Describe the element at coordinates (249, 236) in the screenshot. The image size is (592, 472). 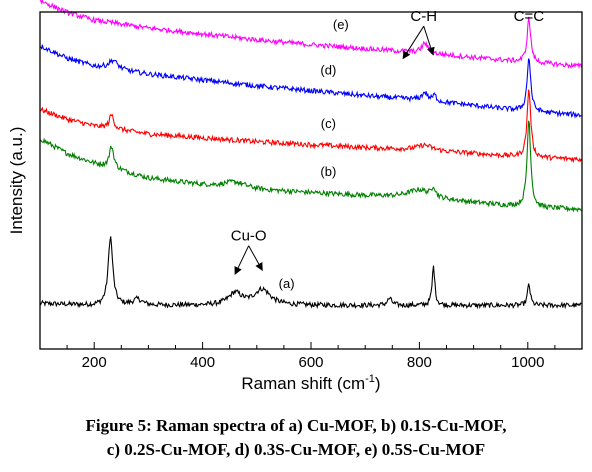
I see `peak-annotation-cu-o: Cu-O` at that location.